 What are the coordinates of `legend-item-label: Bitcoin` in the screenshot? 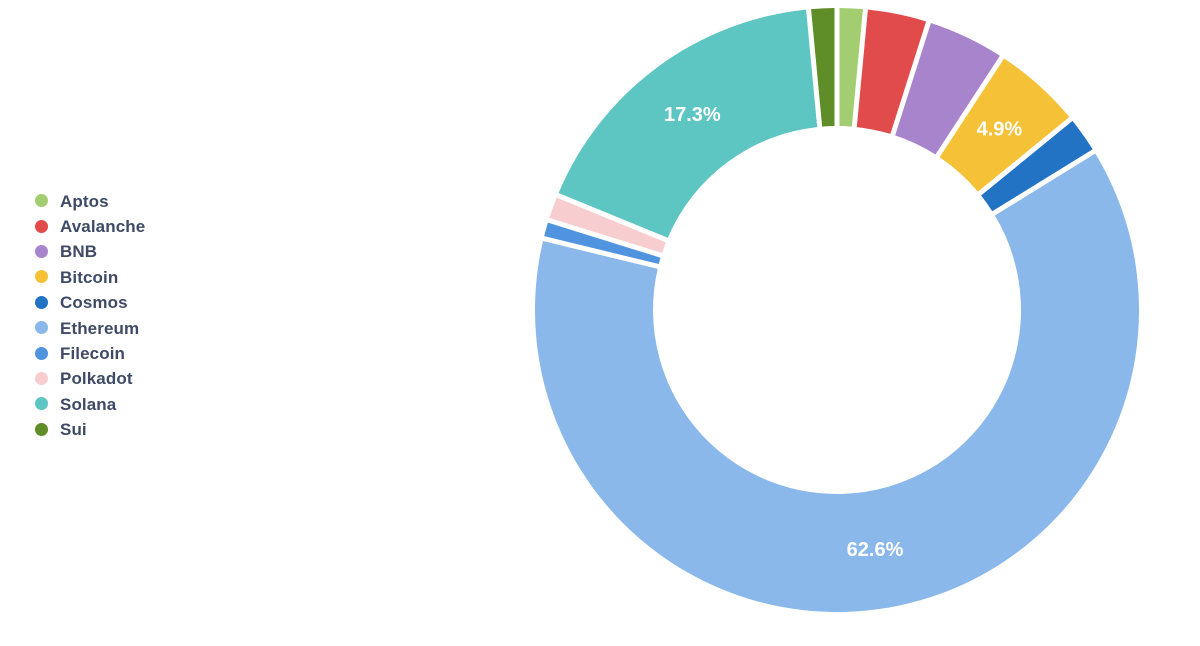 It's located at (89, 277).